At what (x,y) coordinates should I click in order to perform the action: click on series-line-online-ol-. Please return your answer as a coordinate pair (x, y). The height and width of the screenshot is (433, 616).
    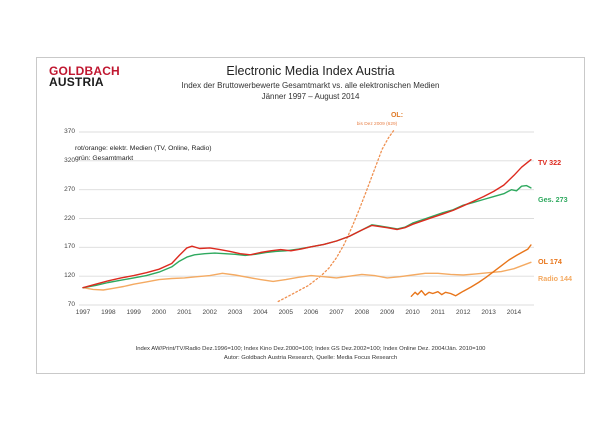
    Looking at the image, I should click on (471, 271).